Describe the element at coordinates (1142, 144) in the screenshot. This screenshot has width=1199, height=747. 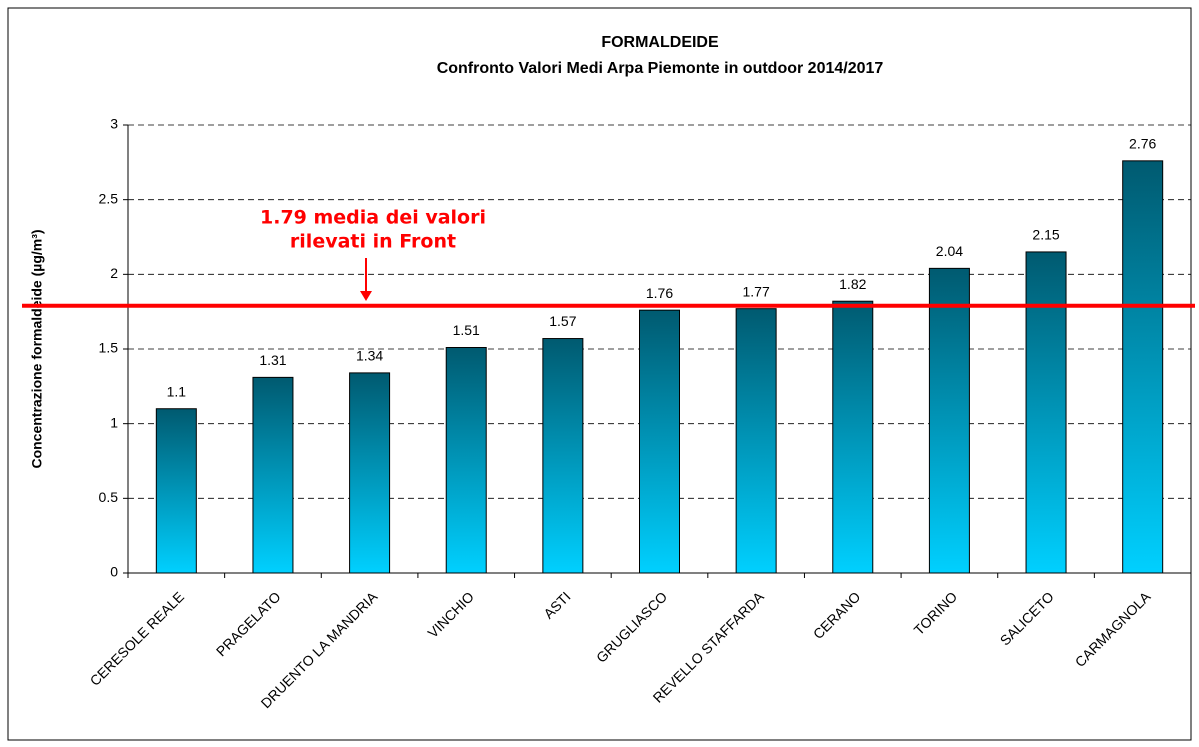
I see `data-label: 2.76` at that location.